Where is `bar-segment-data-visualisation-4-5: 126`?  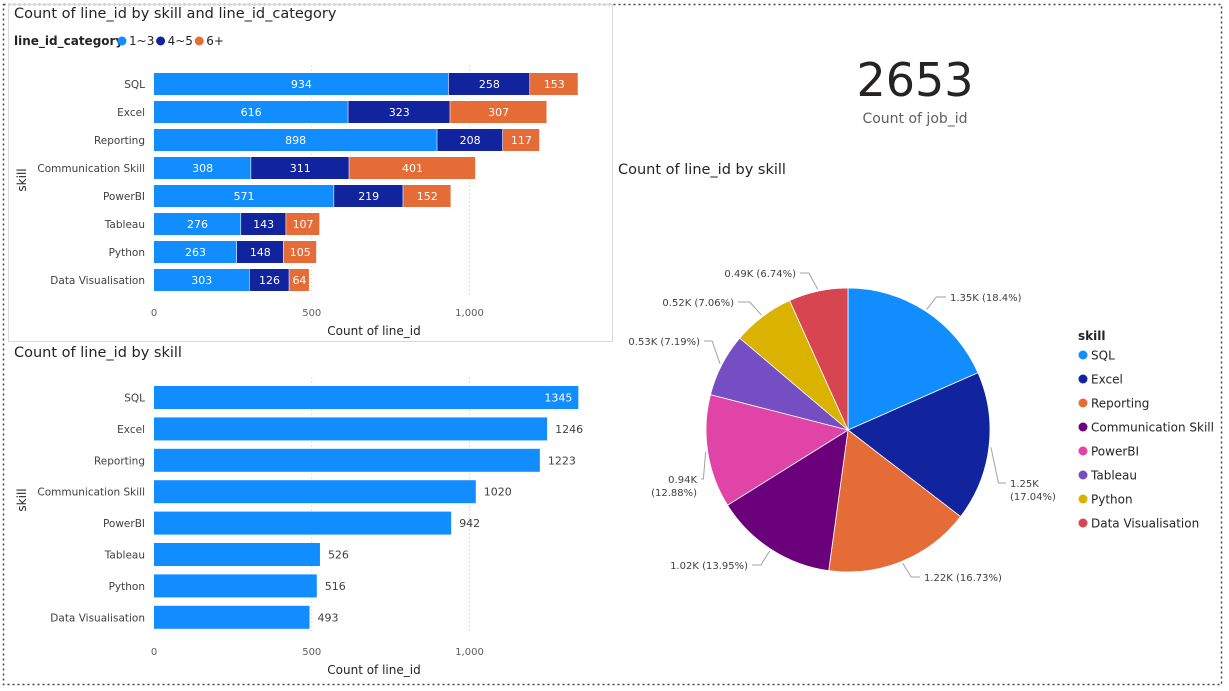
bar-segment-data-visualisation-4-5: 126 is located at coordinates (269, 280).